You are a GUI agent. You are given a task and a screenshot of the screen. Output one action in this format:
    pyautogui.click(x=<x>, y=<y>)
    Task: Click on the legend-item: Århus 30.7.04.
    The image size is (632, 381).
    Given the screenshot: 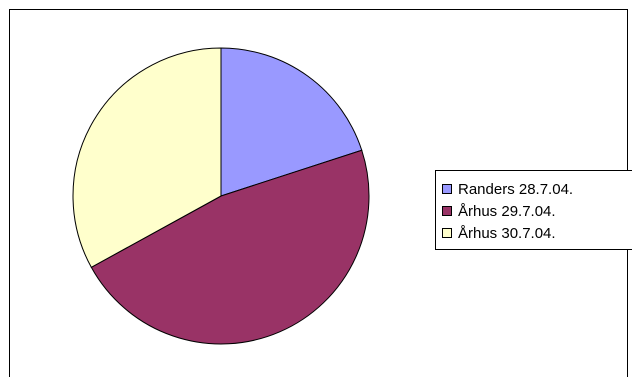 What is the action you would take?
    pyautogui.click(x=499, y=233)
    